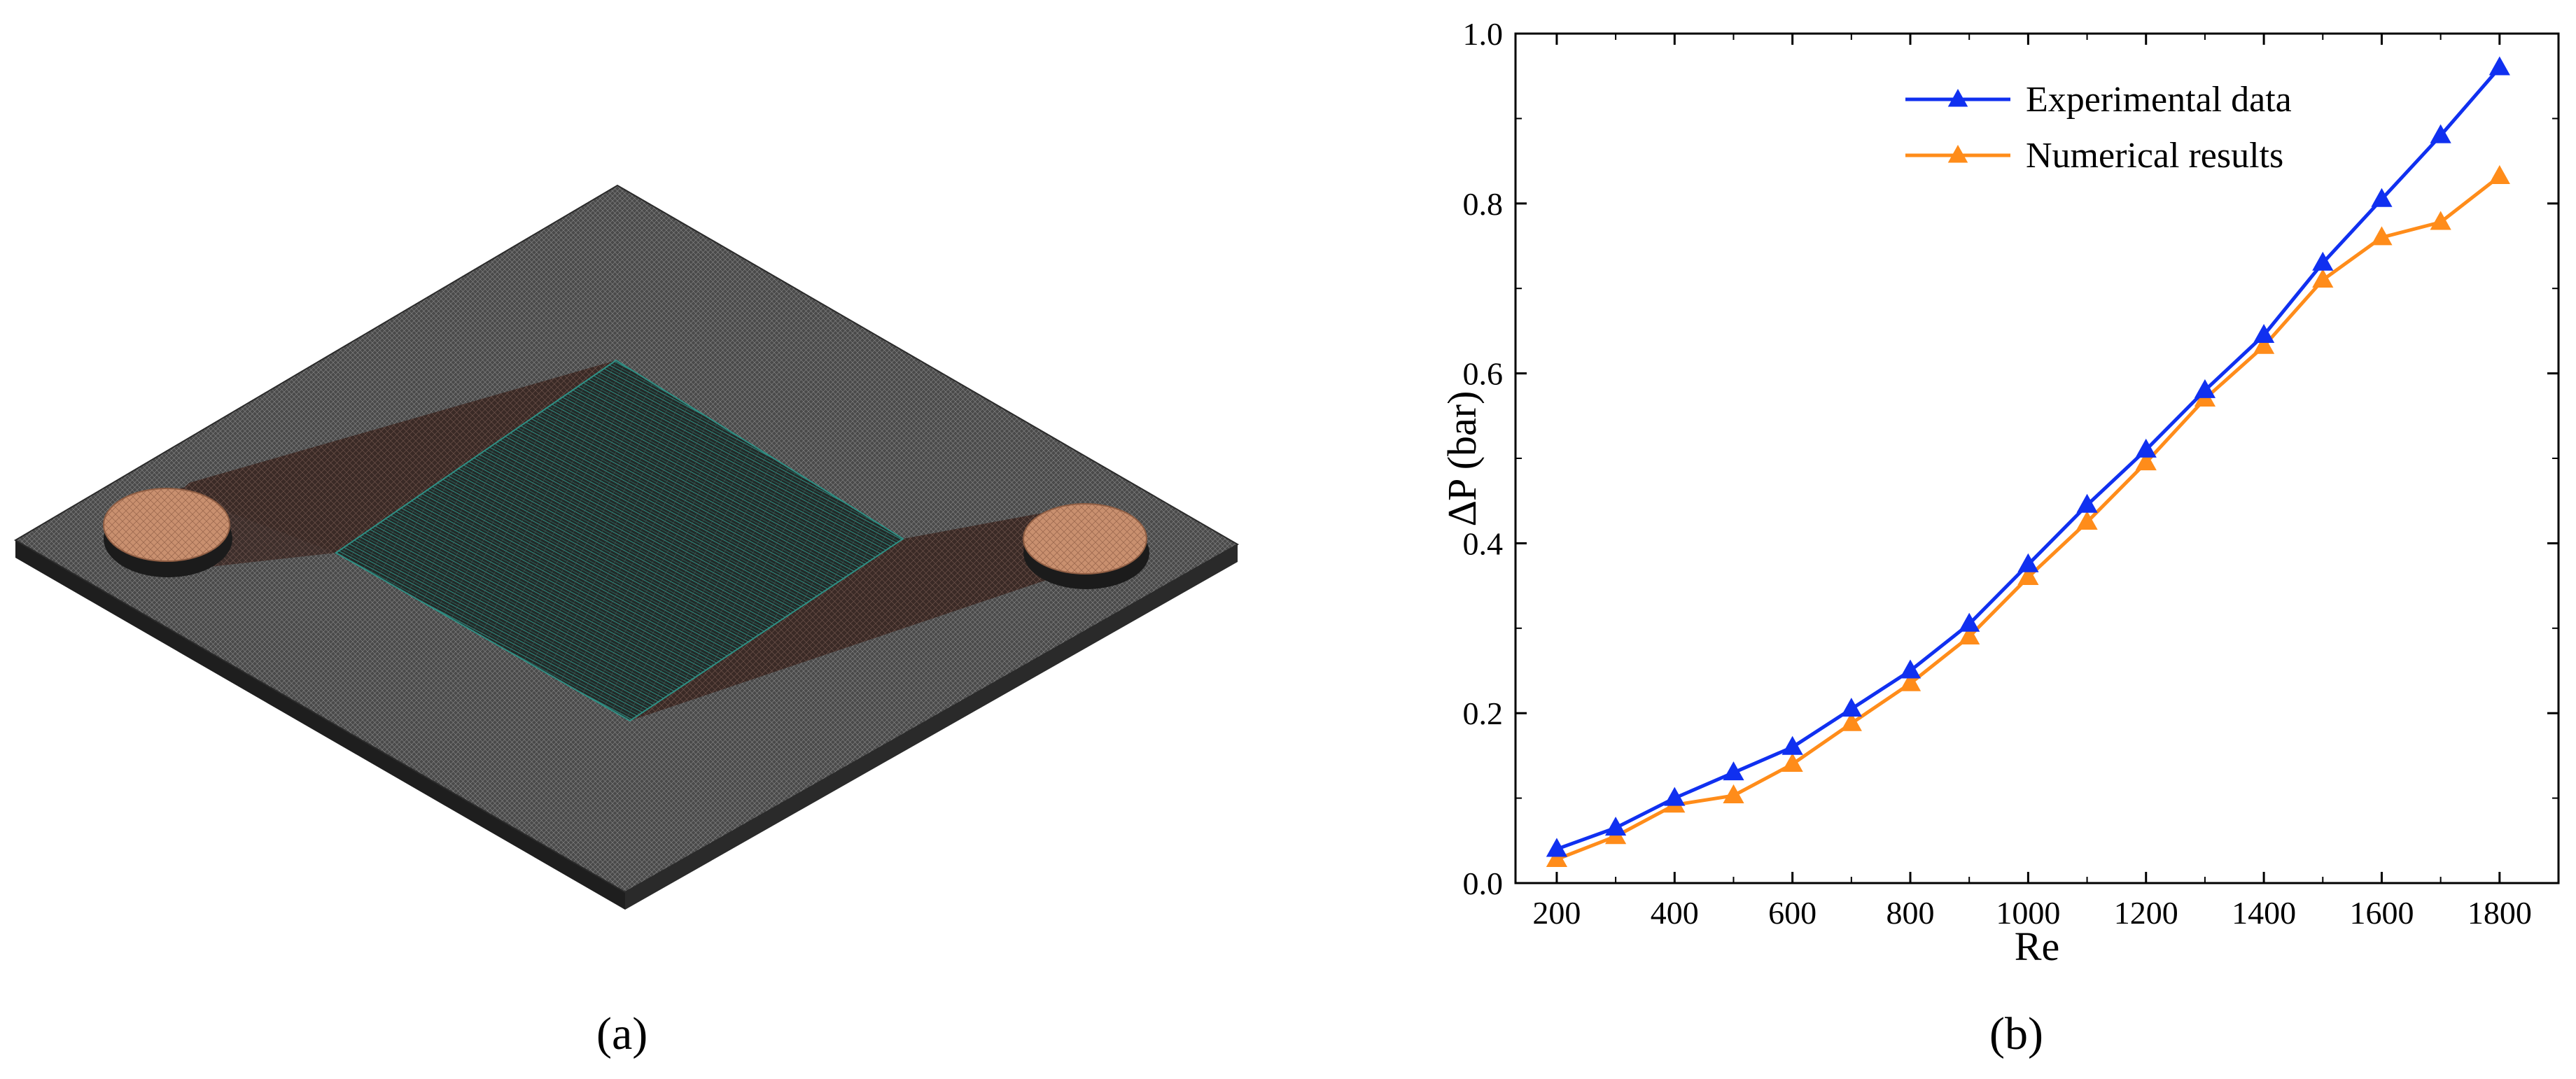 This screenshot has height=1079, width=2576. I want to click on x-tick-label: 1000, so click(2028, 913).